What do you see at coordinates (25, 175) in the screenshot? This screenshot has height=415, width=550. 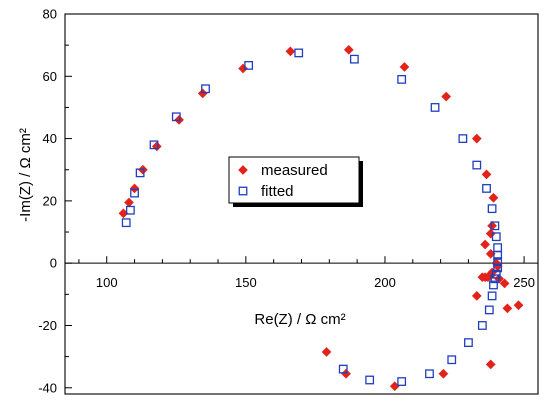 I see `y-axis-title: -Im(Z) / Ω cm²` at bounding box center [25, 175].